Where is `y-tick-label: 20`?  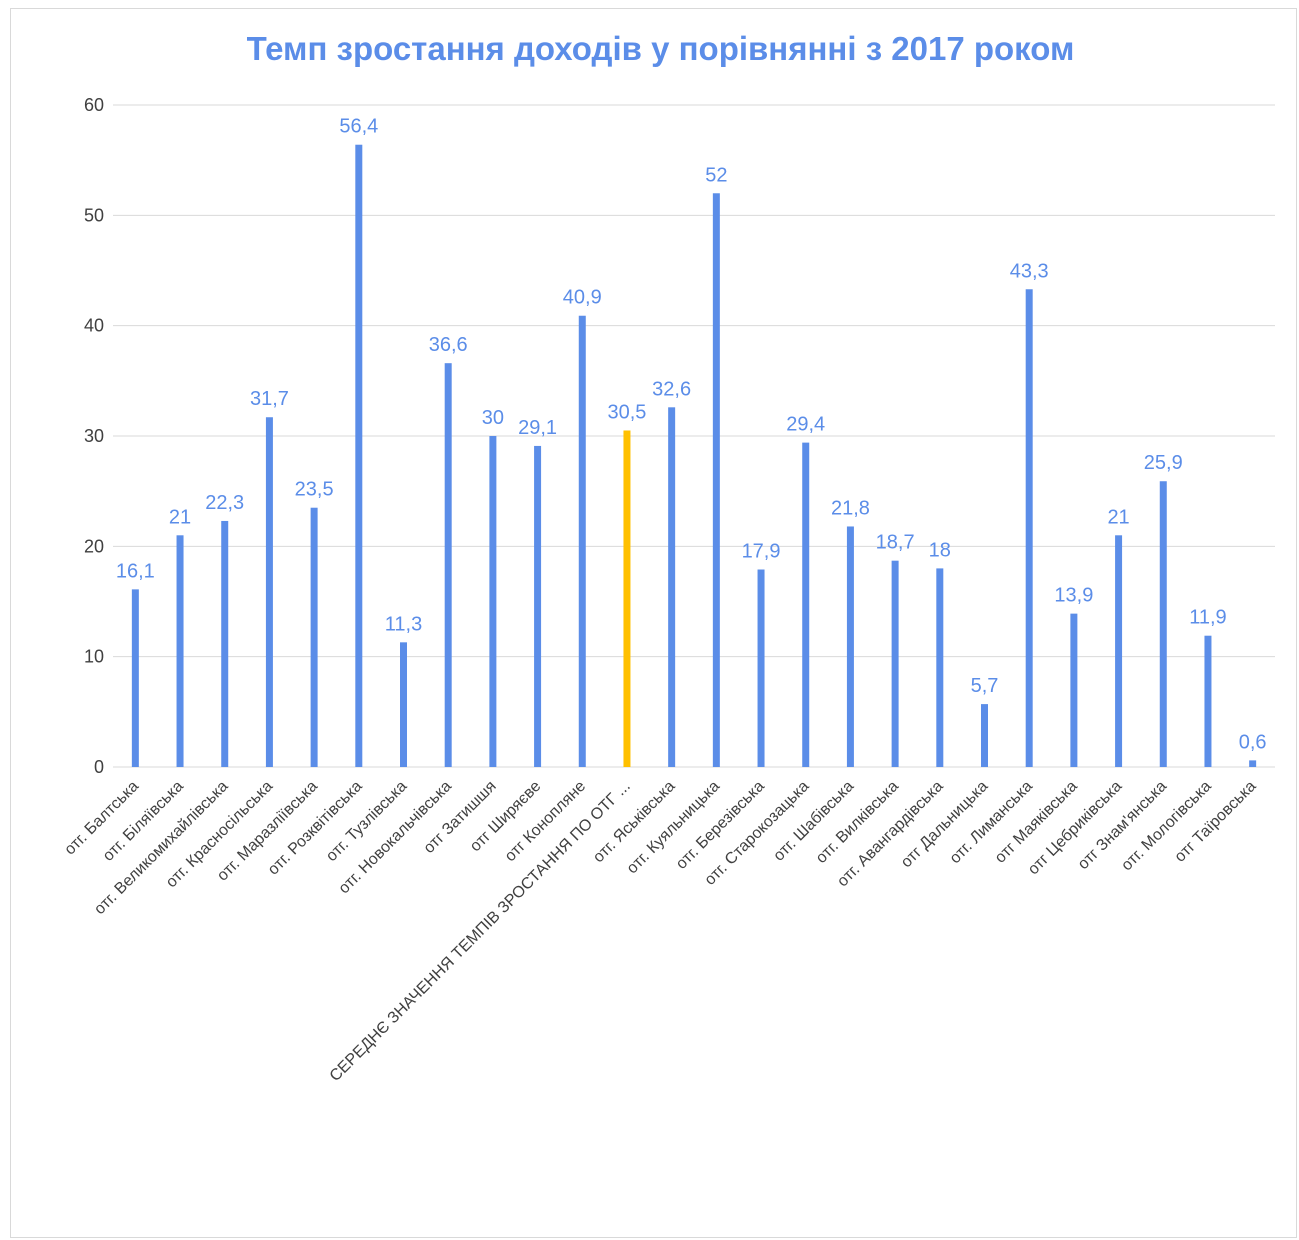 y-tick-label: 20 is located at coordinates (94, 546).